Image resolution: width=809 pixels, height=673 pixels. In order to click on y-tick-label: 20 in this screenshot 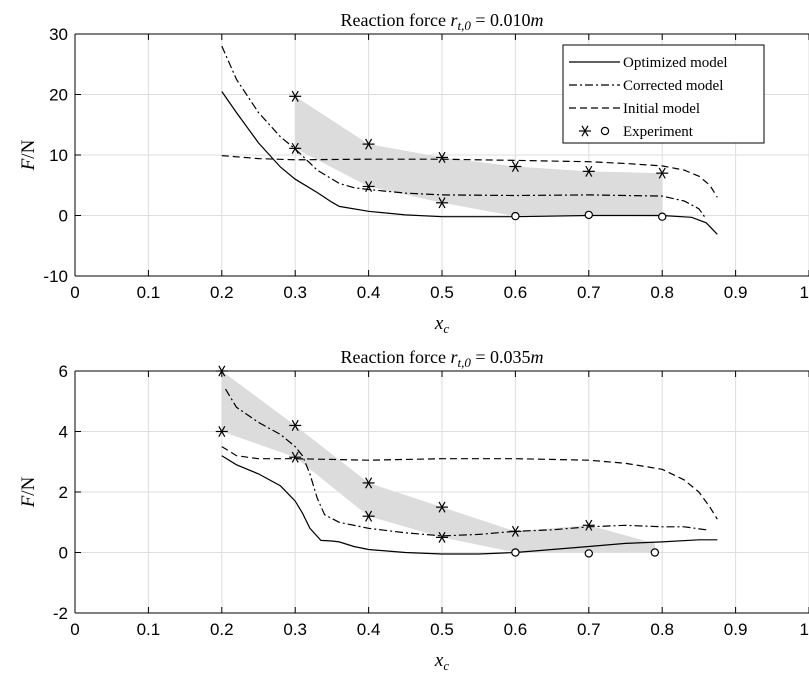, I will do `click(58, 95)`.